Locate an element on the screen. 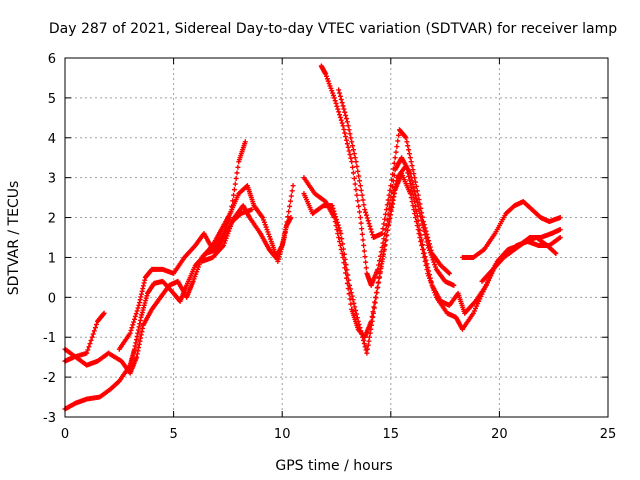 The image size is (640, 480). y-tick-label: -2 is located at coordinates (49, 378).